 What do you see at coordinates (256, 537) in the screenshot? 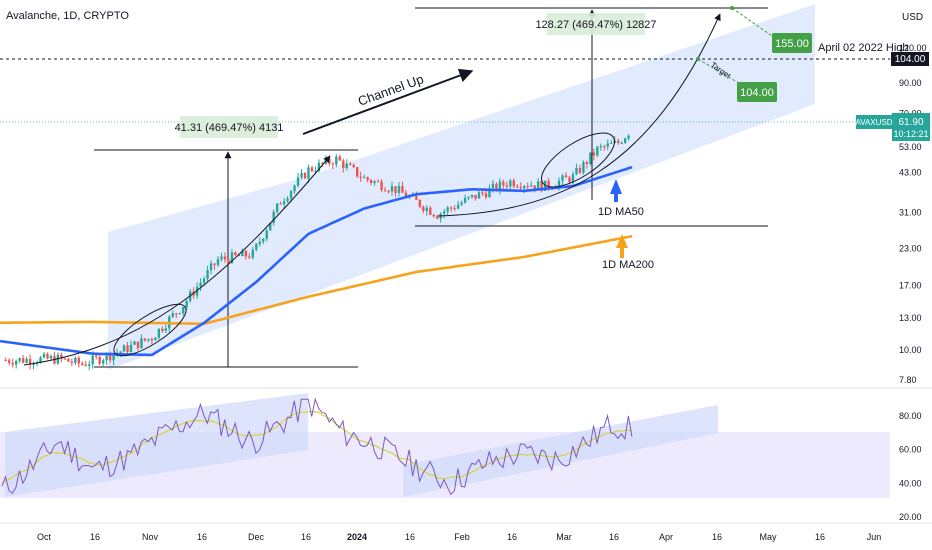
I see `time-tick-label: Dec` at bounding box center [256, 537].